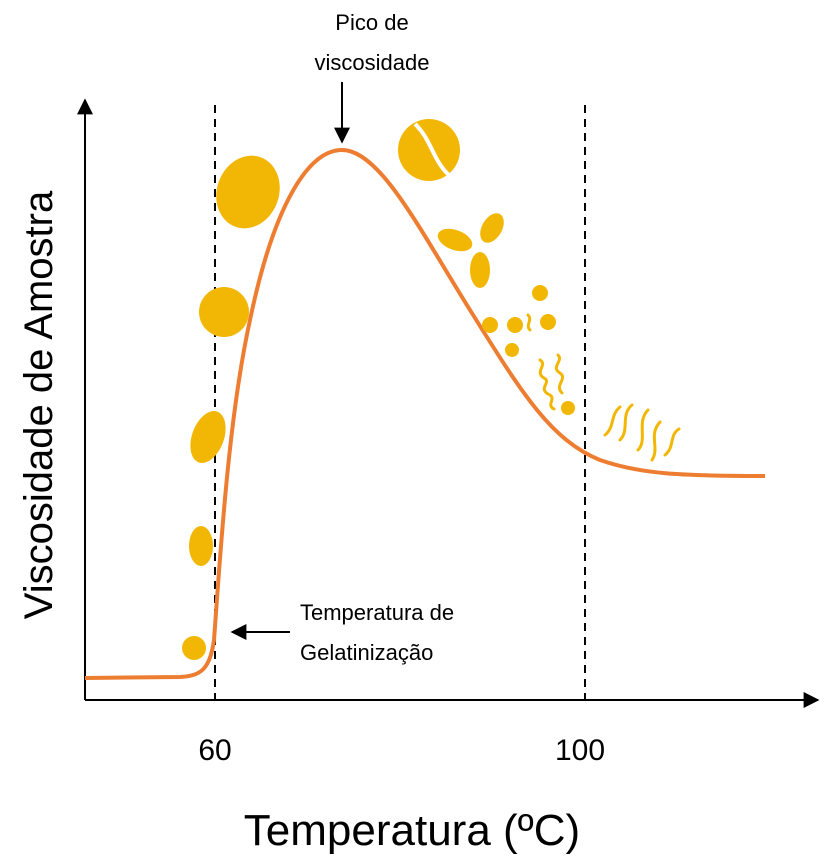  What do you see at coordinates (412, 830) in the screenshot?
I see `x-axis-label: Temperatura (ºC)` at bounding box center [412, 830].